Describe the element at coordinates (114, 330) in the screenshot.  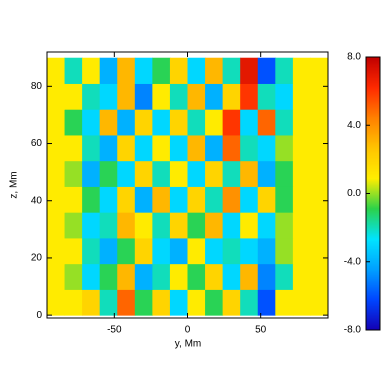
I see `x-tick-label: -50` at that location.